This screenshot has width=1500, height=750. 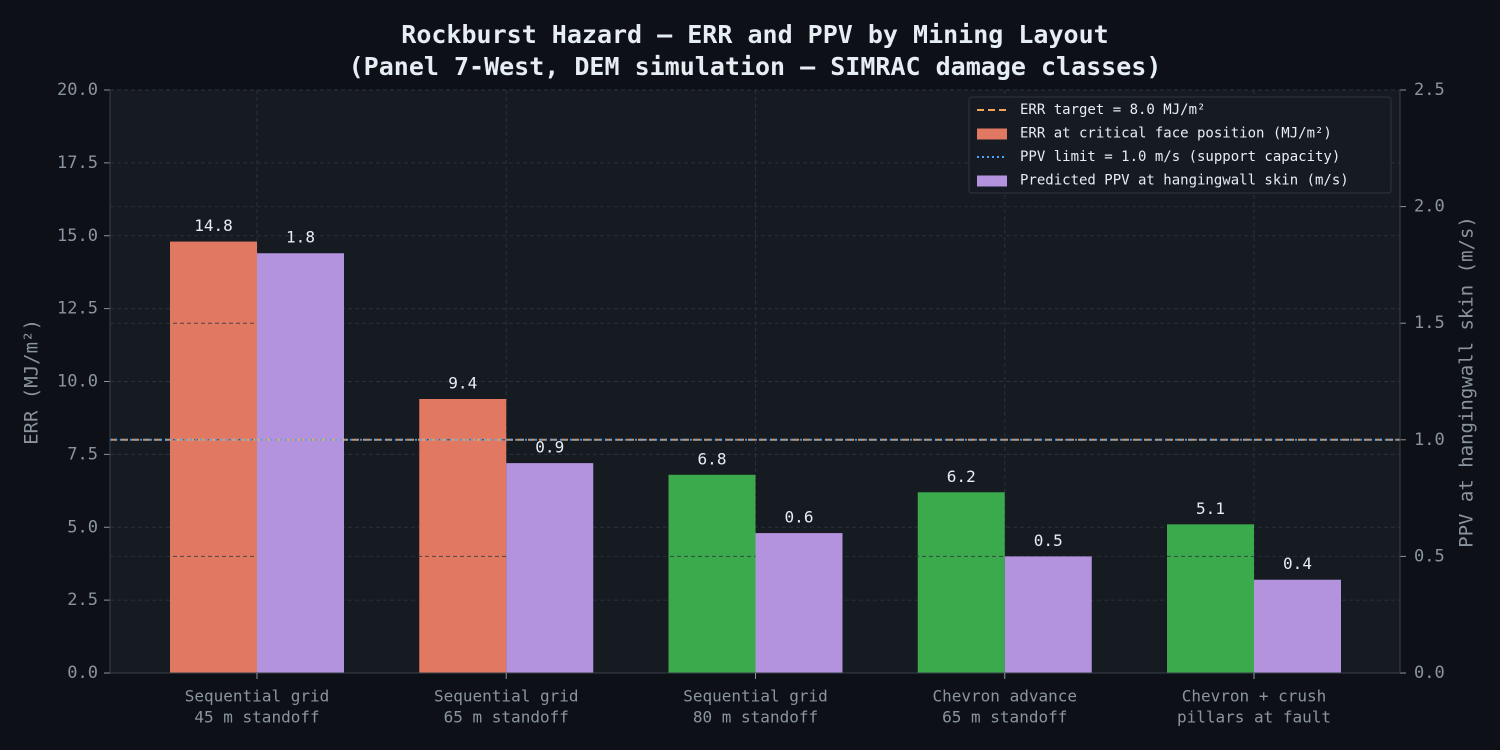 What do you see at coordinates (300, 237) in the screenshot?
I see `value-label: 1.8` at bounding box center [300, 237].